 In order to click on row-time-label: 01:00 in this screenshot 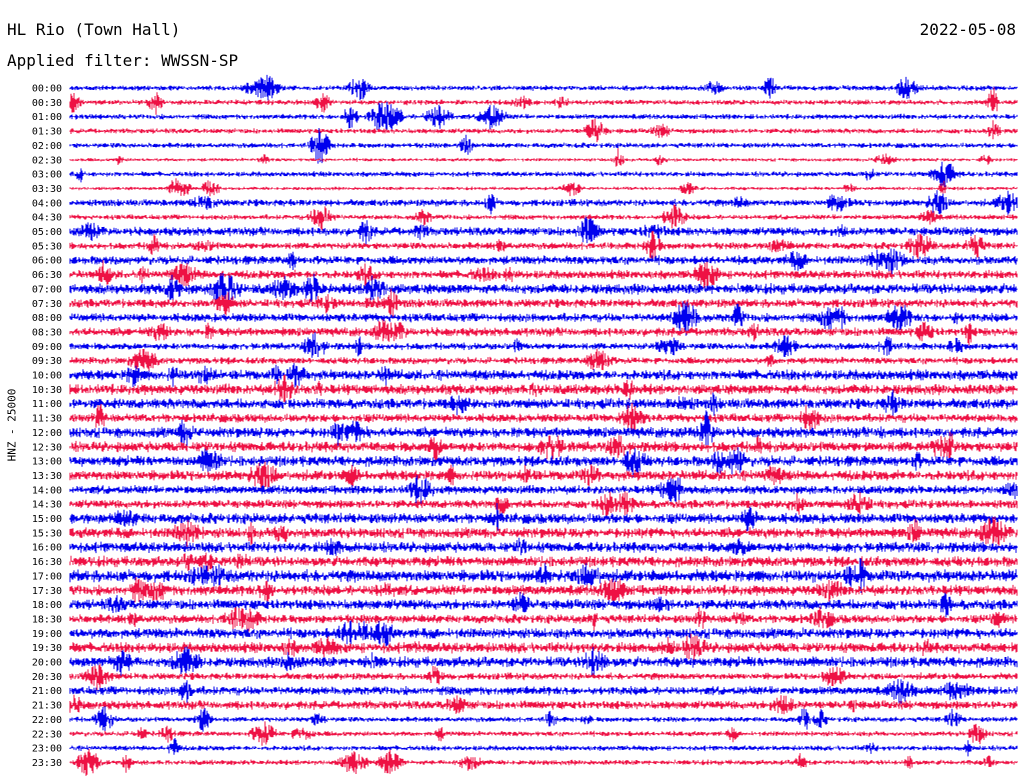, I will do `click(47, 117)`.